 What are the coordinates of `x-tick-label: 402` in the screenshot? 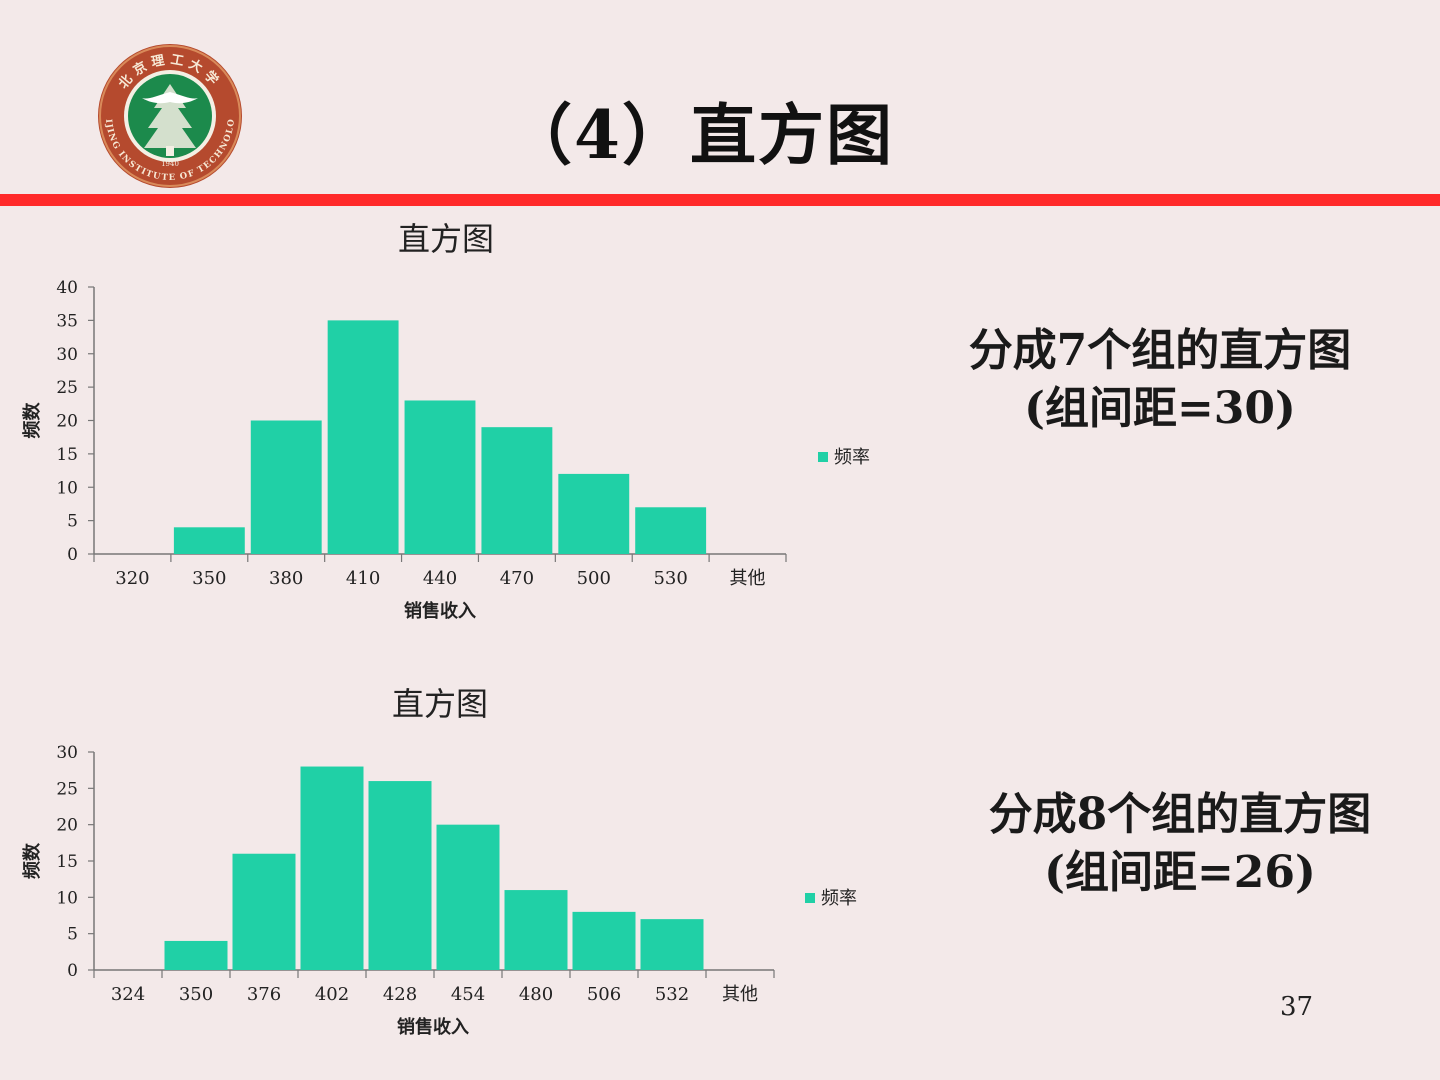 It's located at (332, 994).